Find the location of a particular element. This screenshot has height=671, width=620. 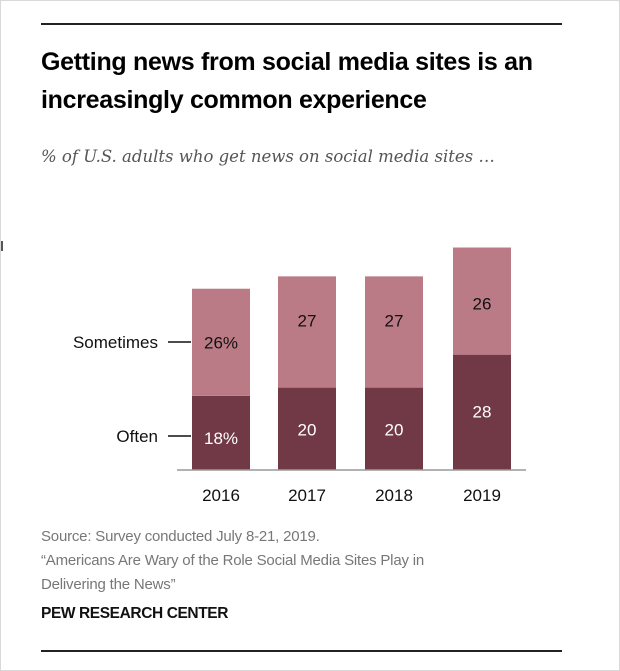

bar-often-2018 is located at coordinates (394, 428).